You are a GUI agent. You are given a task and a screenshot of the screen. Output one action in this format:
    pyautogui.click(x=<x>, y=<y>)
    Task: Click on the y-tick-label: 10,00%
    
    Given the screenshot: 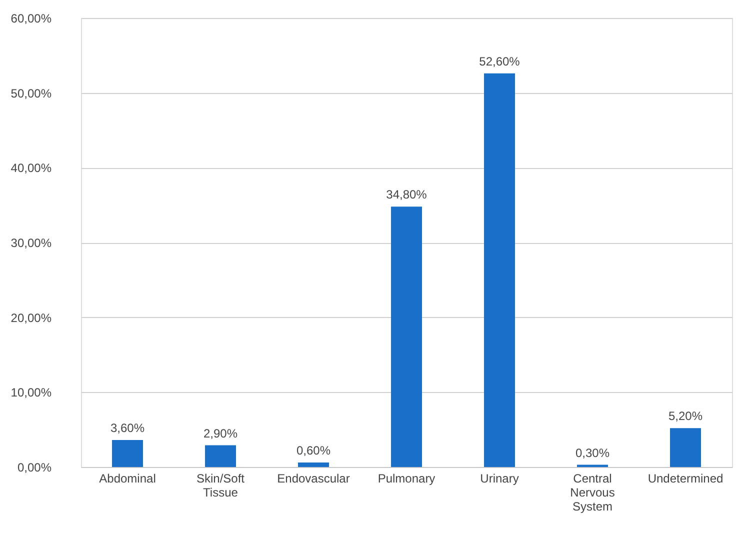 What is the action you would take?
    pyautogui.click(x=31, y=393)
    